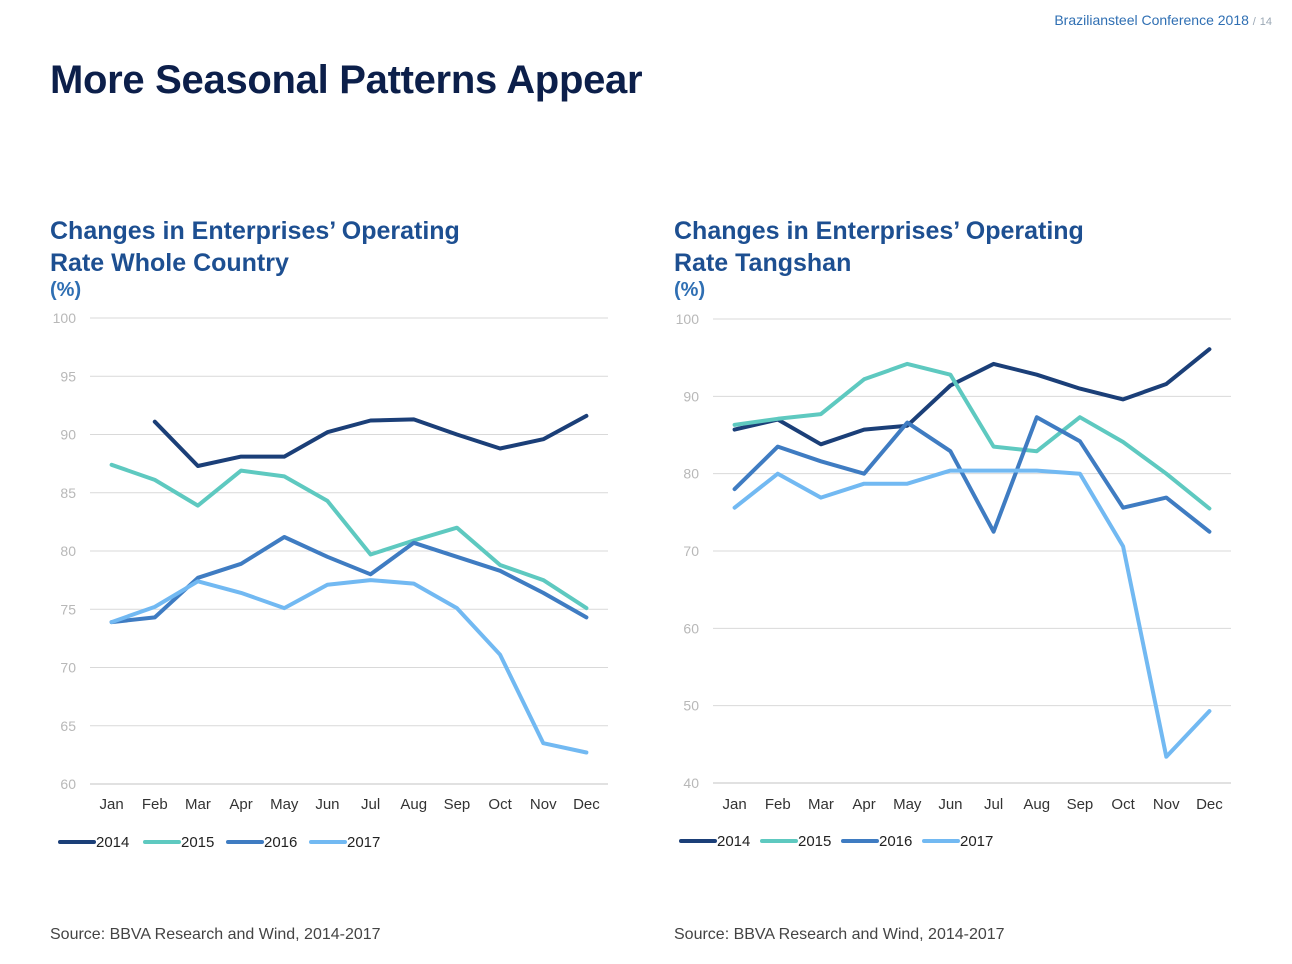  What do you see at coordinates (763, 263) in the screenshot?
I see `chart-title-line2: Rate Tangshan` at bounding box center [763, 263].